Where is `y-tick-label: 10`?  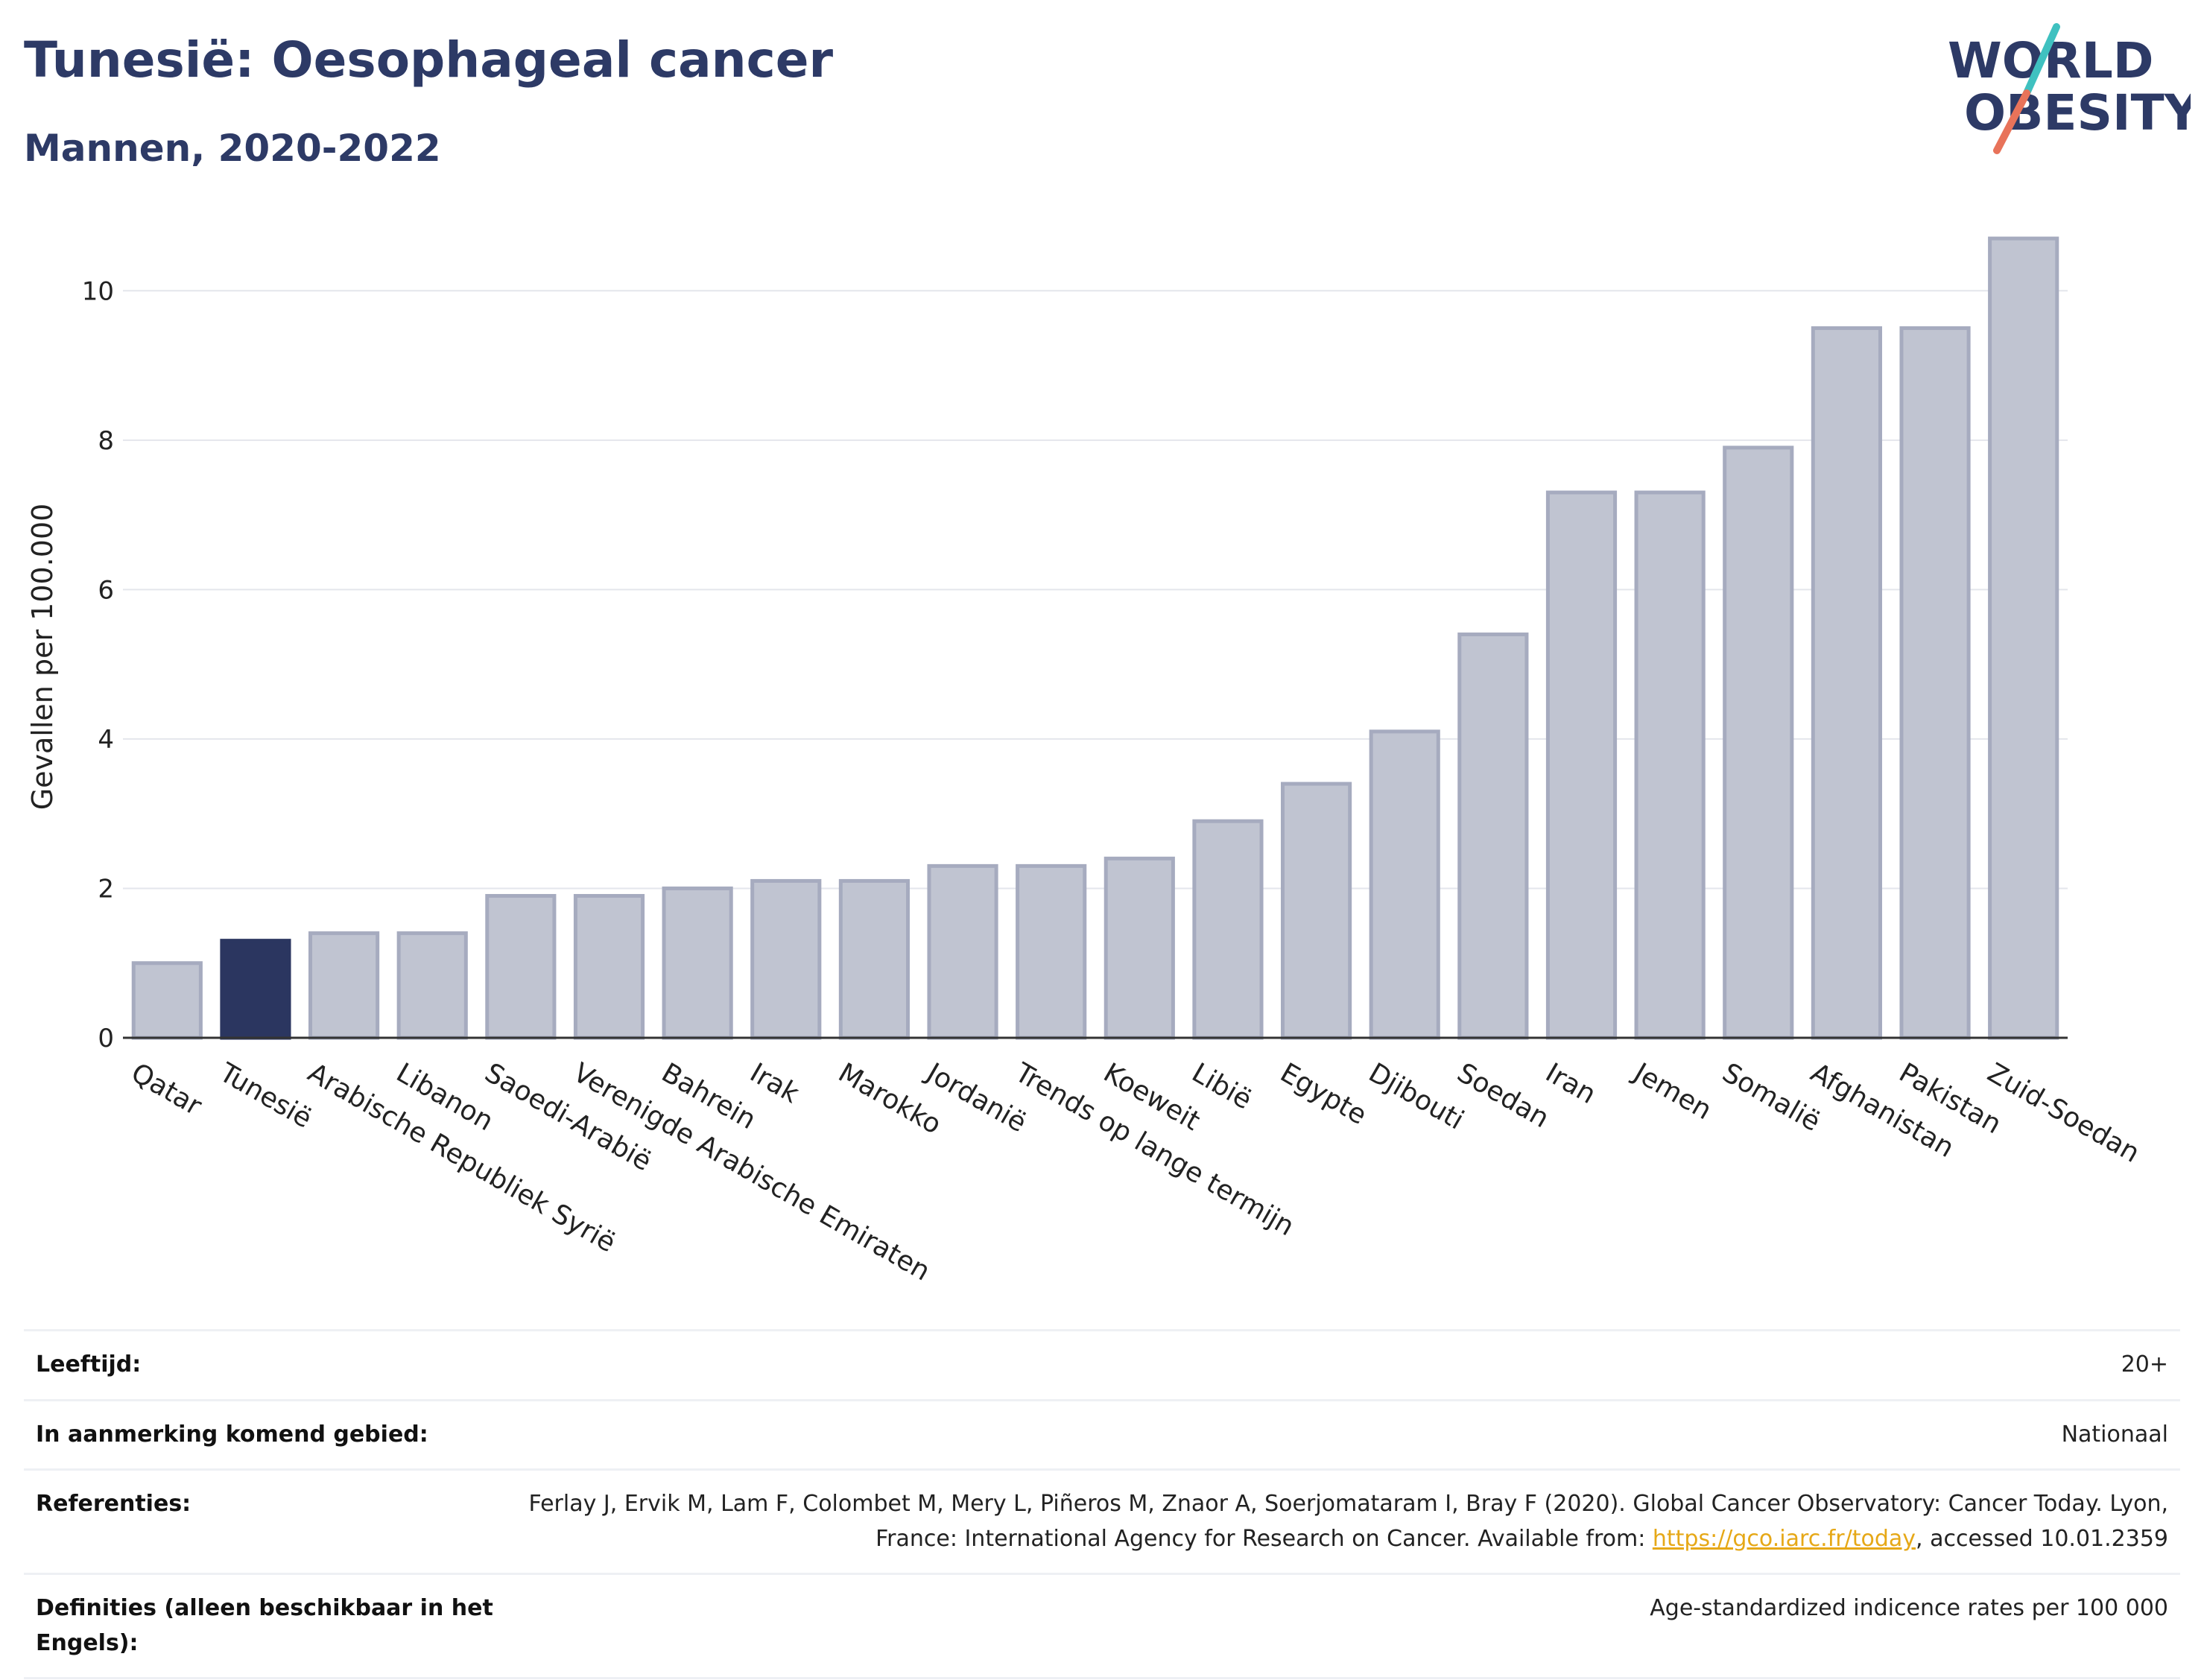
y-tick-label: 10 is located at coordinates (98, 291).